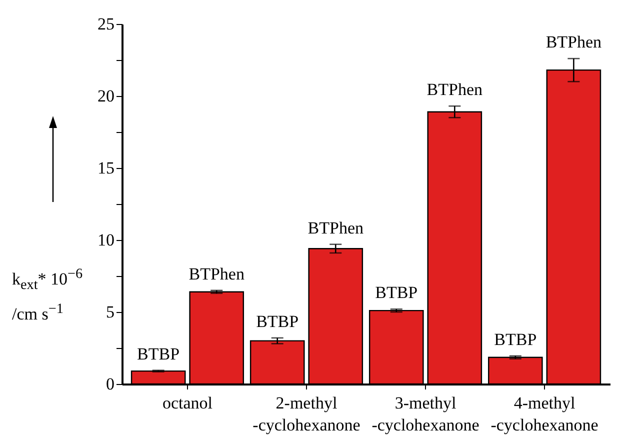  I want to click on y-tick-label: 0, so click(110, 384).